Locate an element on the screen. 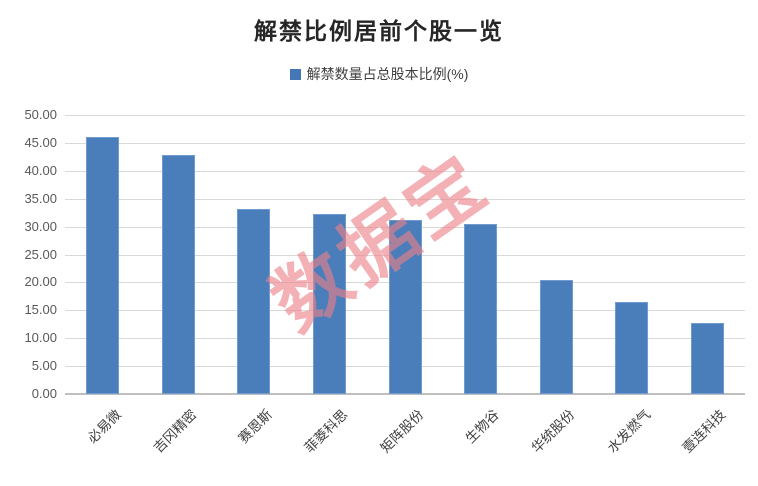 Image resolution: width=758 pixels, height=486 pixels. y-tick-label: 35.00 is located at coordinates (40, 198).